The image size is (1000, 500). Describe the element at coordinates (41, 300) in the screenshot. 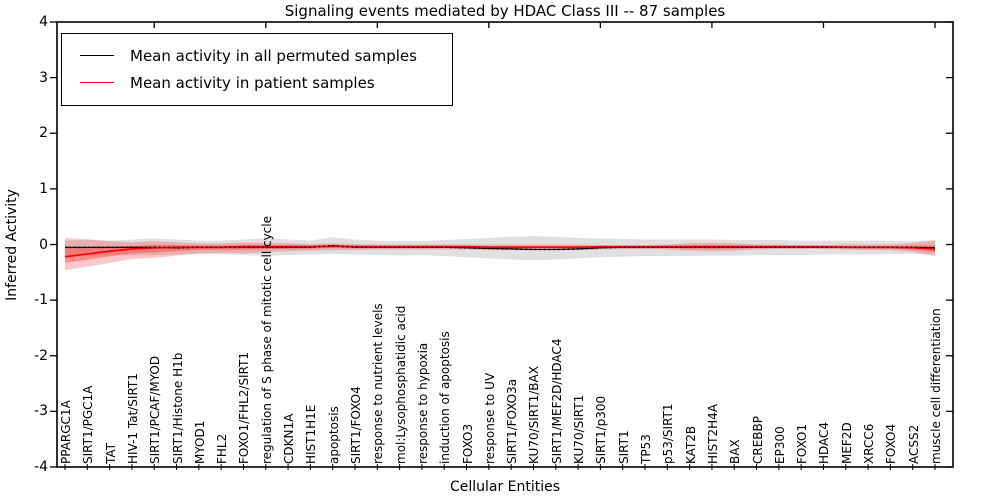

I see `y-tick-label: -1` at that location.